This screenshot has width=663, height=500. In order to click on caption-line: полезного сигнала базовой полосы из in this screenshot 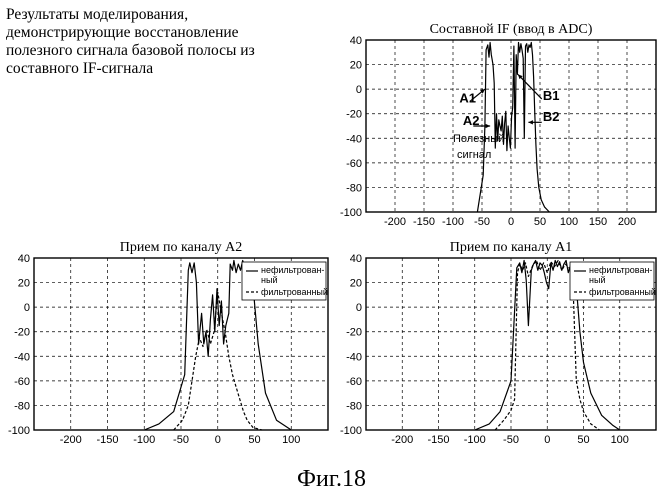, I will do `click(130, 50)`.